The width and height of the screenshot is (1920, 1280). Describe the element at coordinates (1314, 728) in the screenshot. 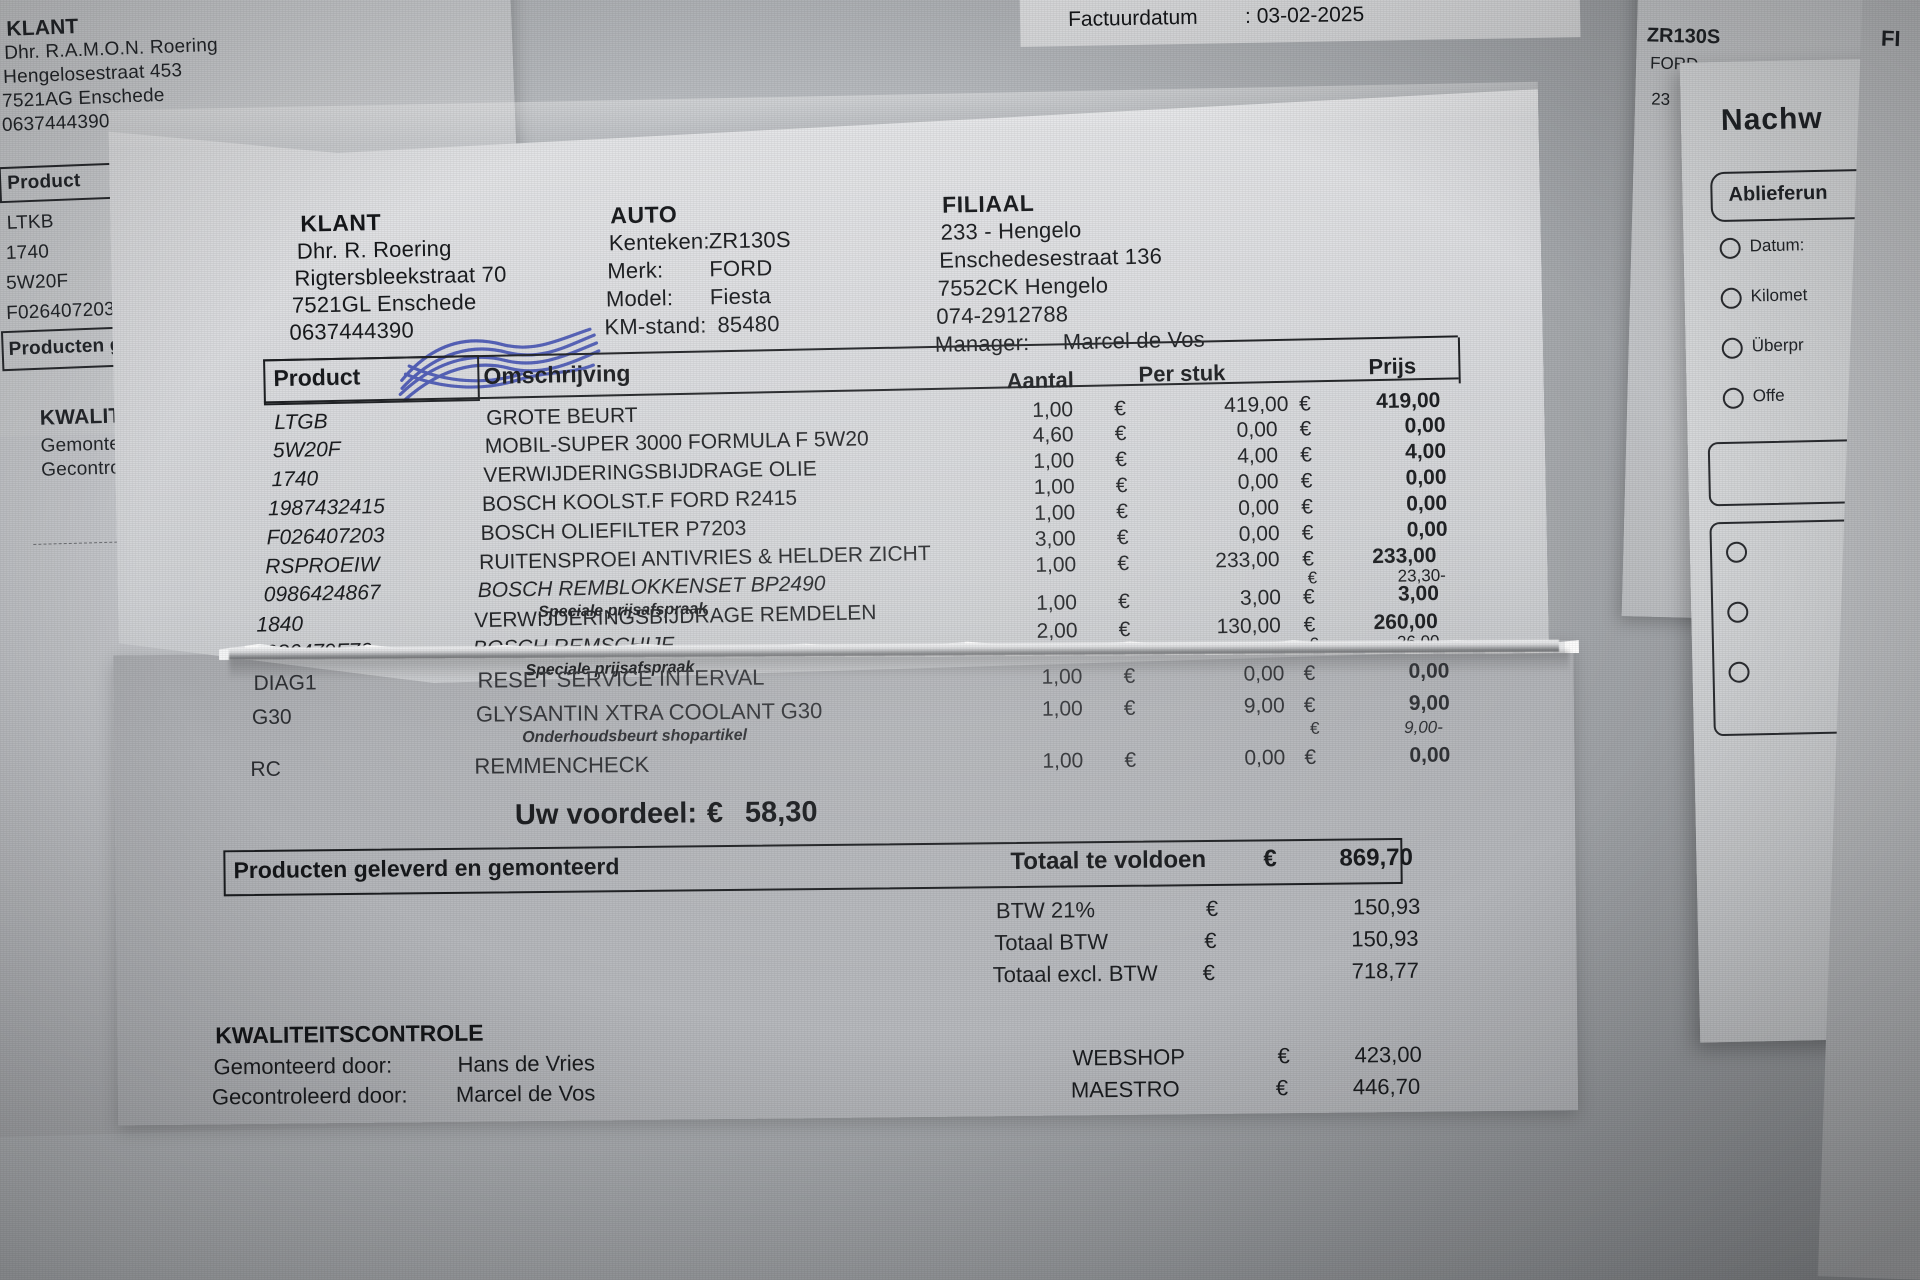

I see `cell-discount-currency: €` at that location.